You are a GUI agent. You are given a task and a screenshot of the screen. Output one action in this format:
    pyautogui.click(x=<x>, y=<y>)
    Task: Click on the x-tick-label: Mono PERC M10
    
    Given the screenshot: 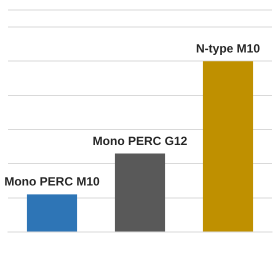 What is the action you would take?
    pyautogui.click(x=52, y=181)
    